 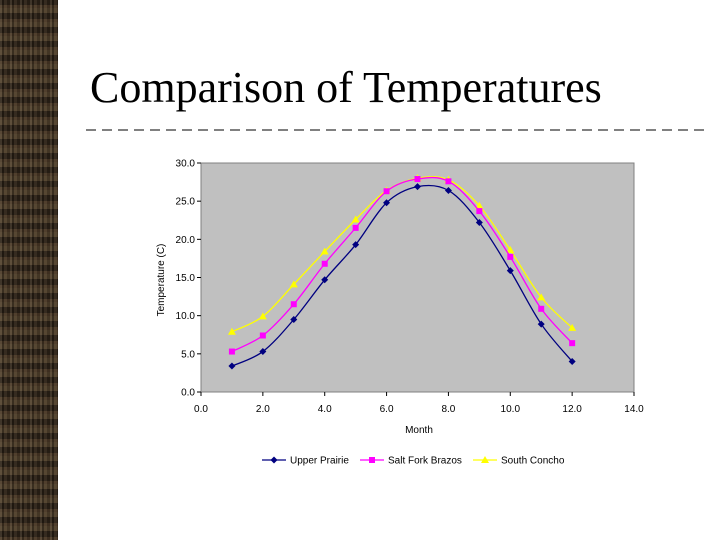 What do you see at coordinates (448, 409) in the screenshot?
I see `x-tick-label: 8.0` at bounding box center [448, 409].